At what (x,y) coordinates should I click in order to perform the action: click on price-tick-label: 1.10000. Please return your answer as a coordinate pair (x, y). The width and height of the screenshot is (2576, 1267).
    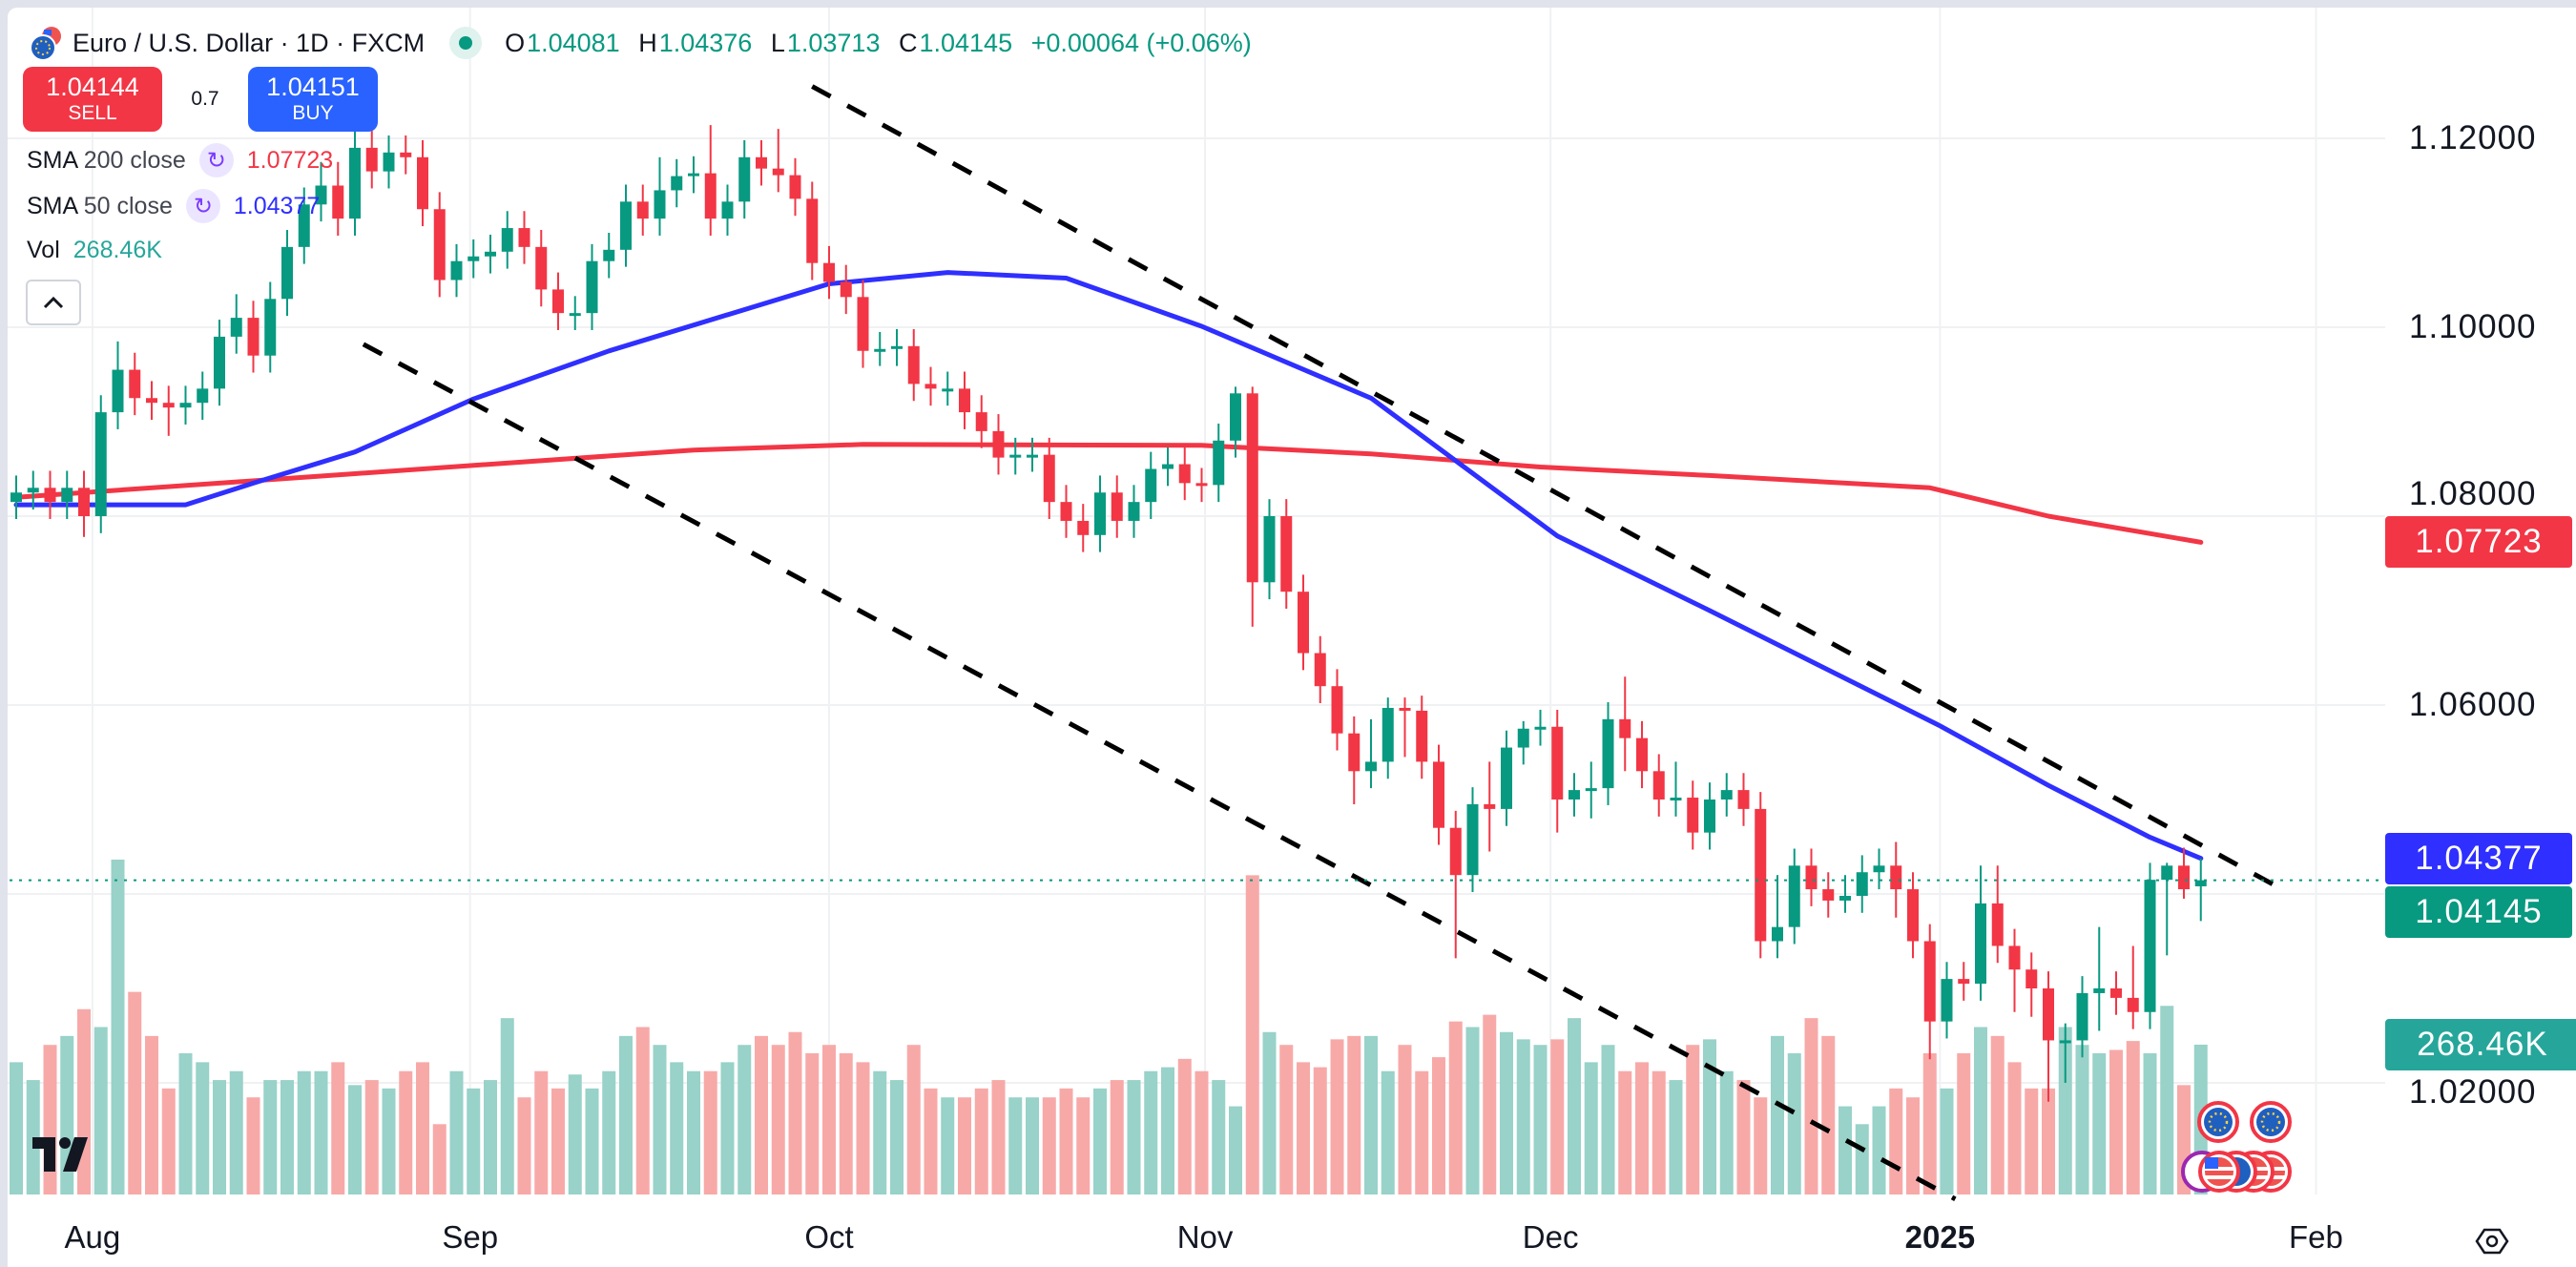
    Looking at the image, I should click on (2473, 326).